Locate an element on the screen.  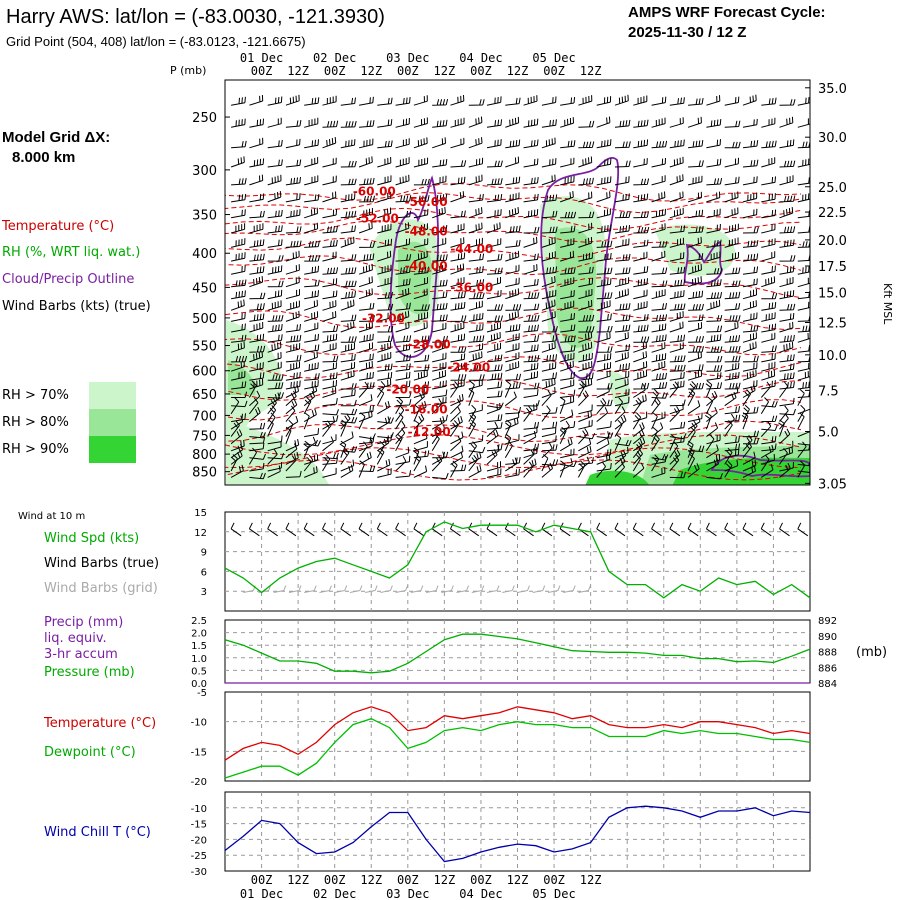
wind-barbs-grid-label: Wind Barbs (grid) is located at coordinates (101, 588).